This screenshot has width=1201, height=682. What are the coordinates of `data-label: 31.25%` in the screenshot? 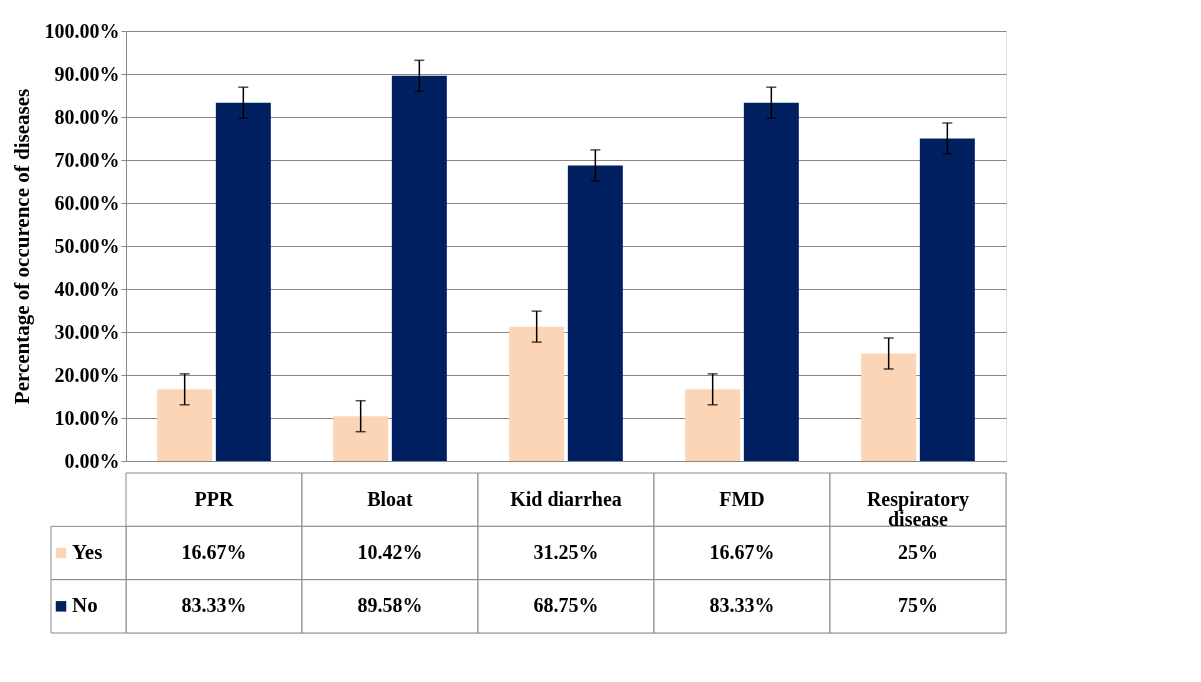 It's located at (566, 552).